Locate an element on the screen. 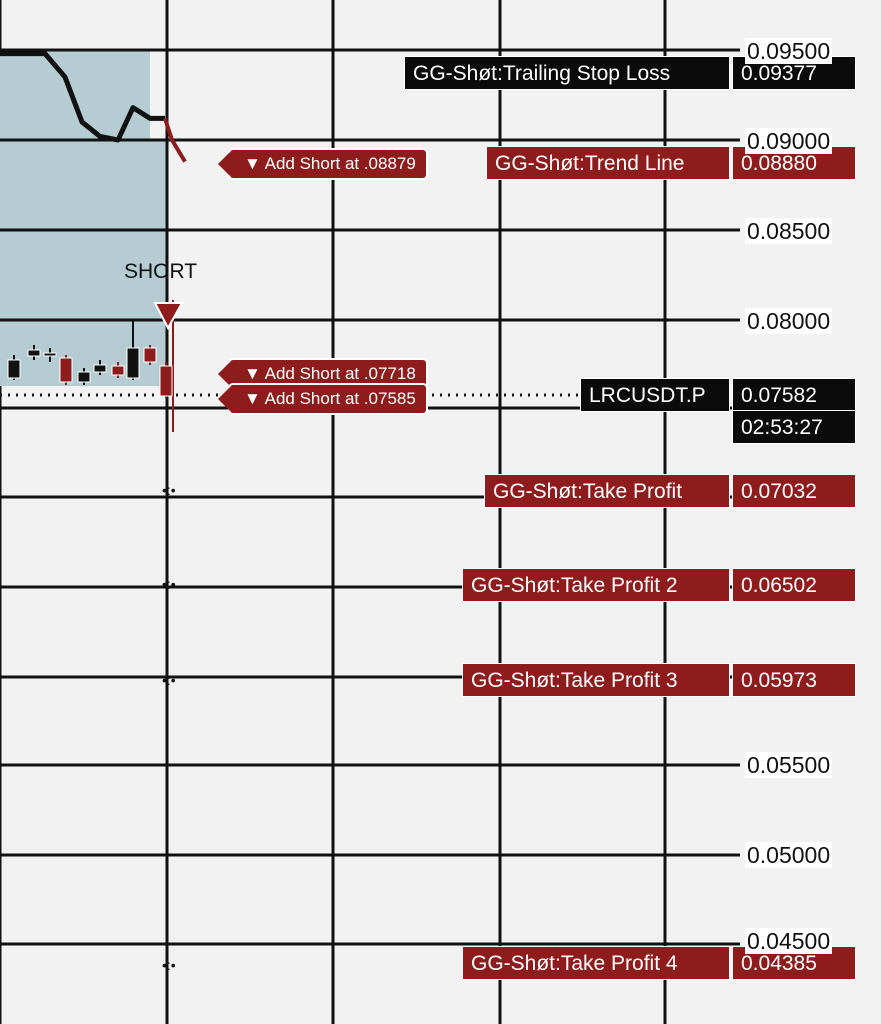 This screenshot has width=881, height=1024. trade-zone is located at coordinates (158, 263).